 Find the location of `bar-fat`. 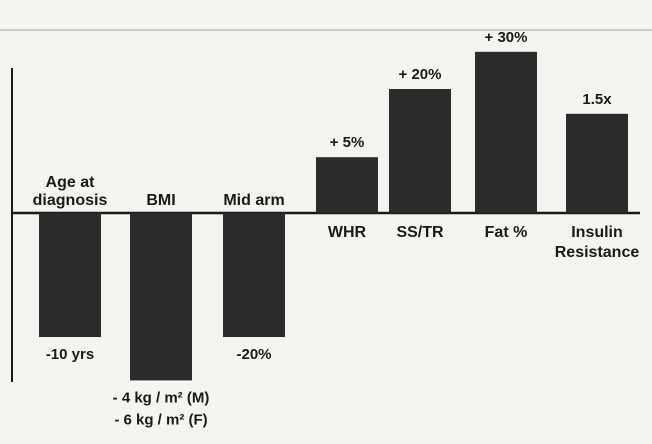

bar-fat is located at coordinates (506, 132).